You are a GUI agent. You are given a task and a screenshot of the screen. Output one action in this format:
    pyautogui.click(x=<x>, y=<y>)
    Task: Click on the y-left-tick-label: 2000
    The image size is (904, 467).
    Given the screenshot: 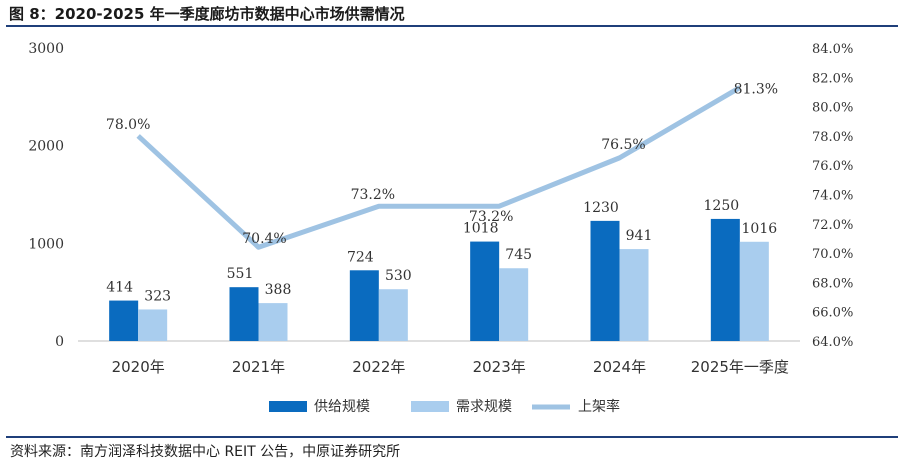 What is the action you would take?
    pyautogui.click(x=46, y=147)
    